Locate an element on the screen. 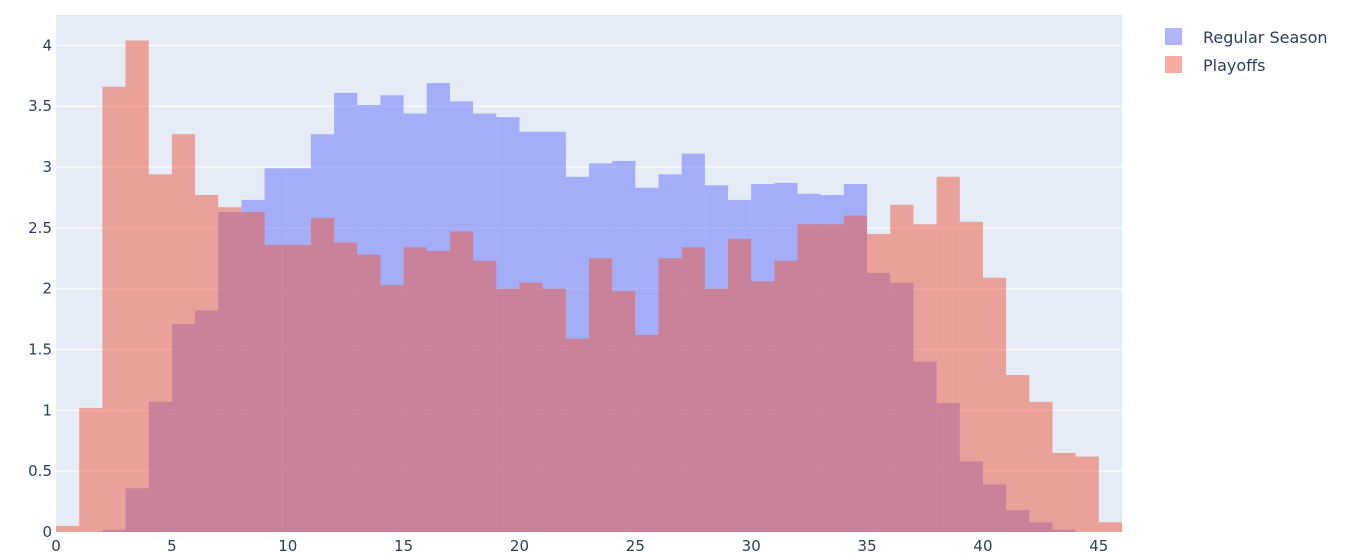 The height and width of the screenshot is (556, 1357). x-tick-labels: 0 5 10 15 20 25 30 35 40 45 is located at coordinates (579, 546).